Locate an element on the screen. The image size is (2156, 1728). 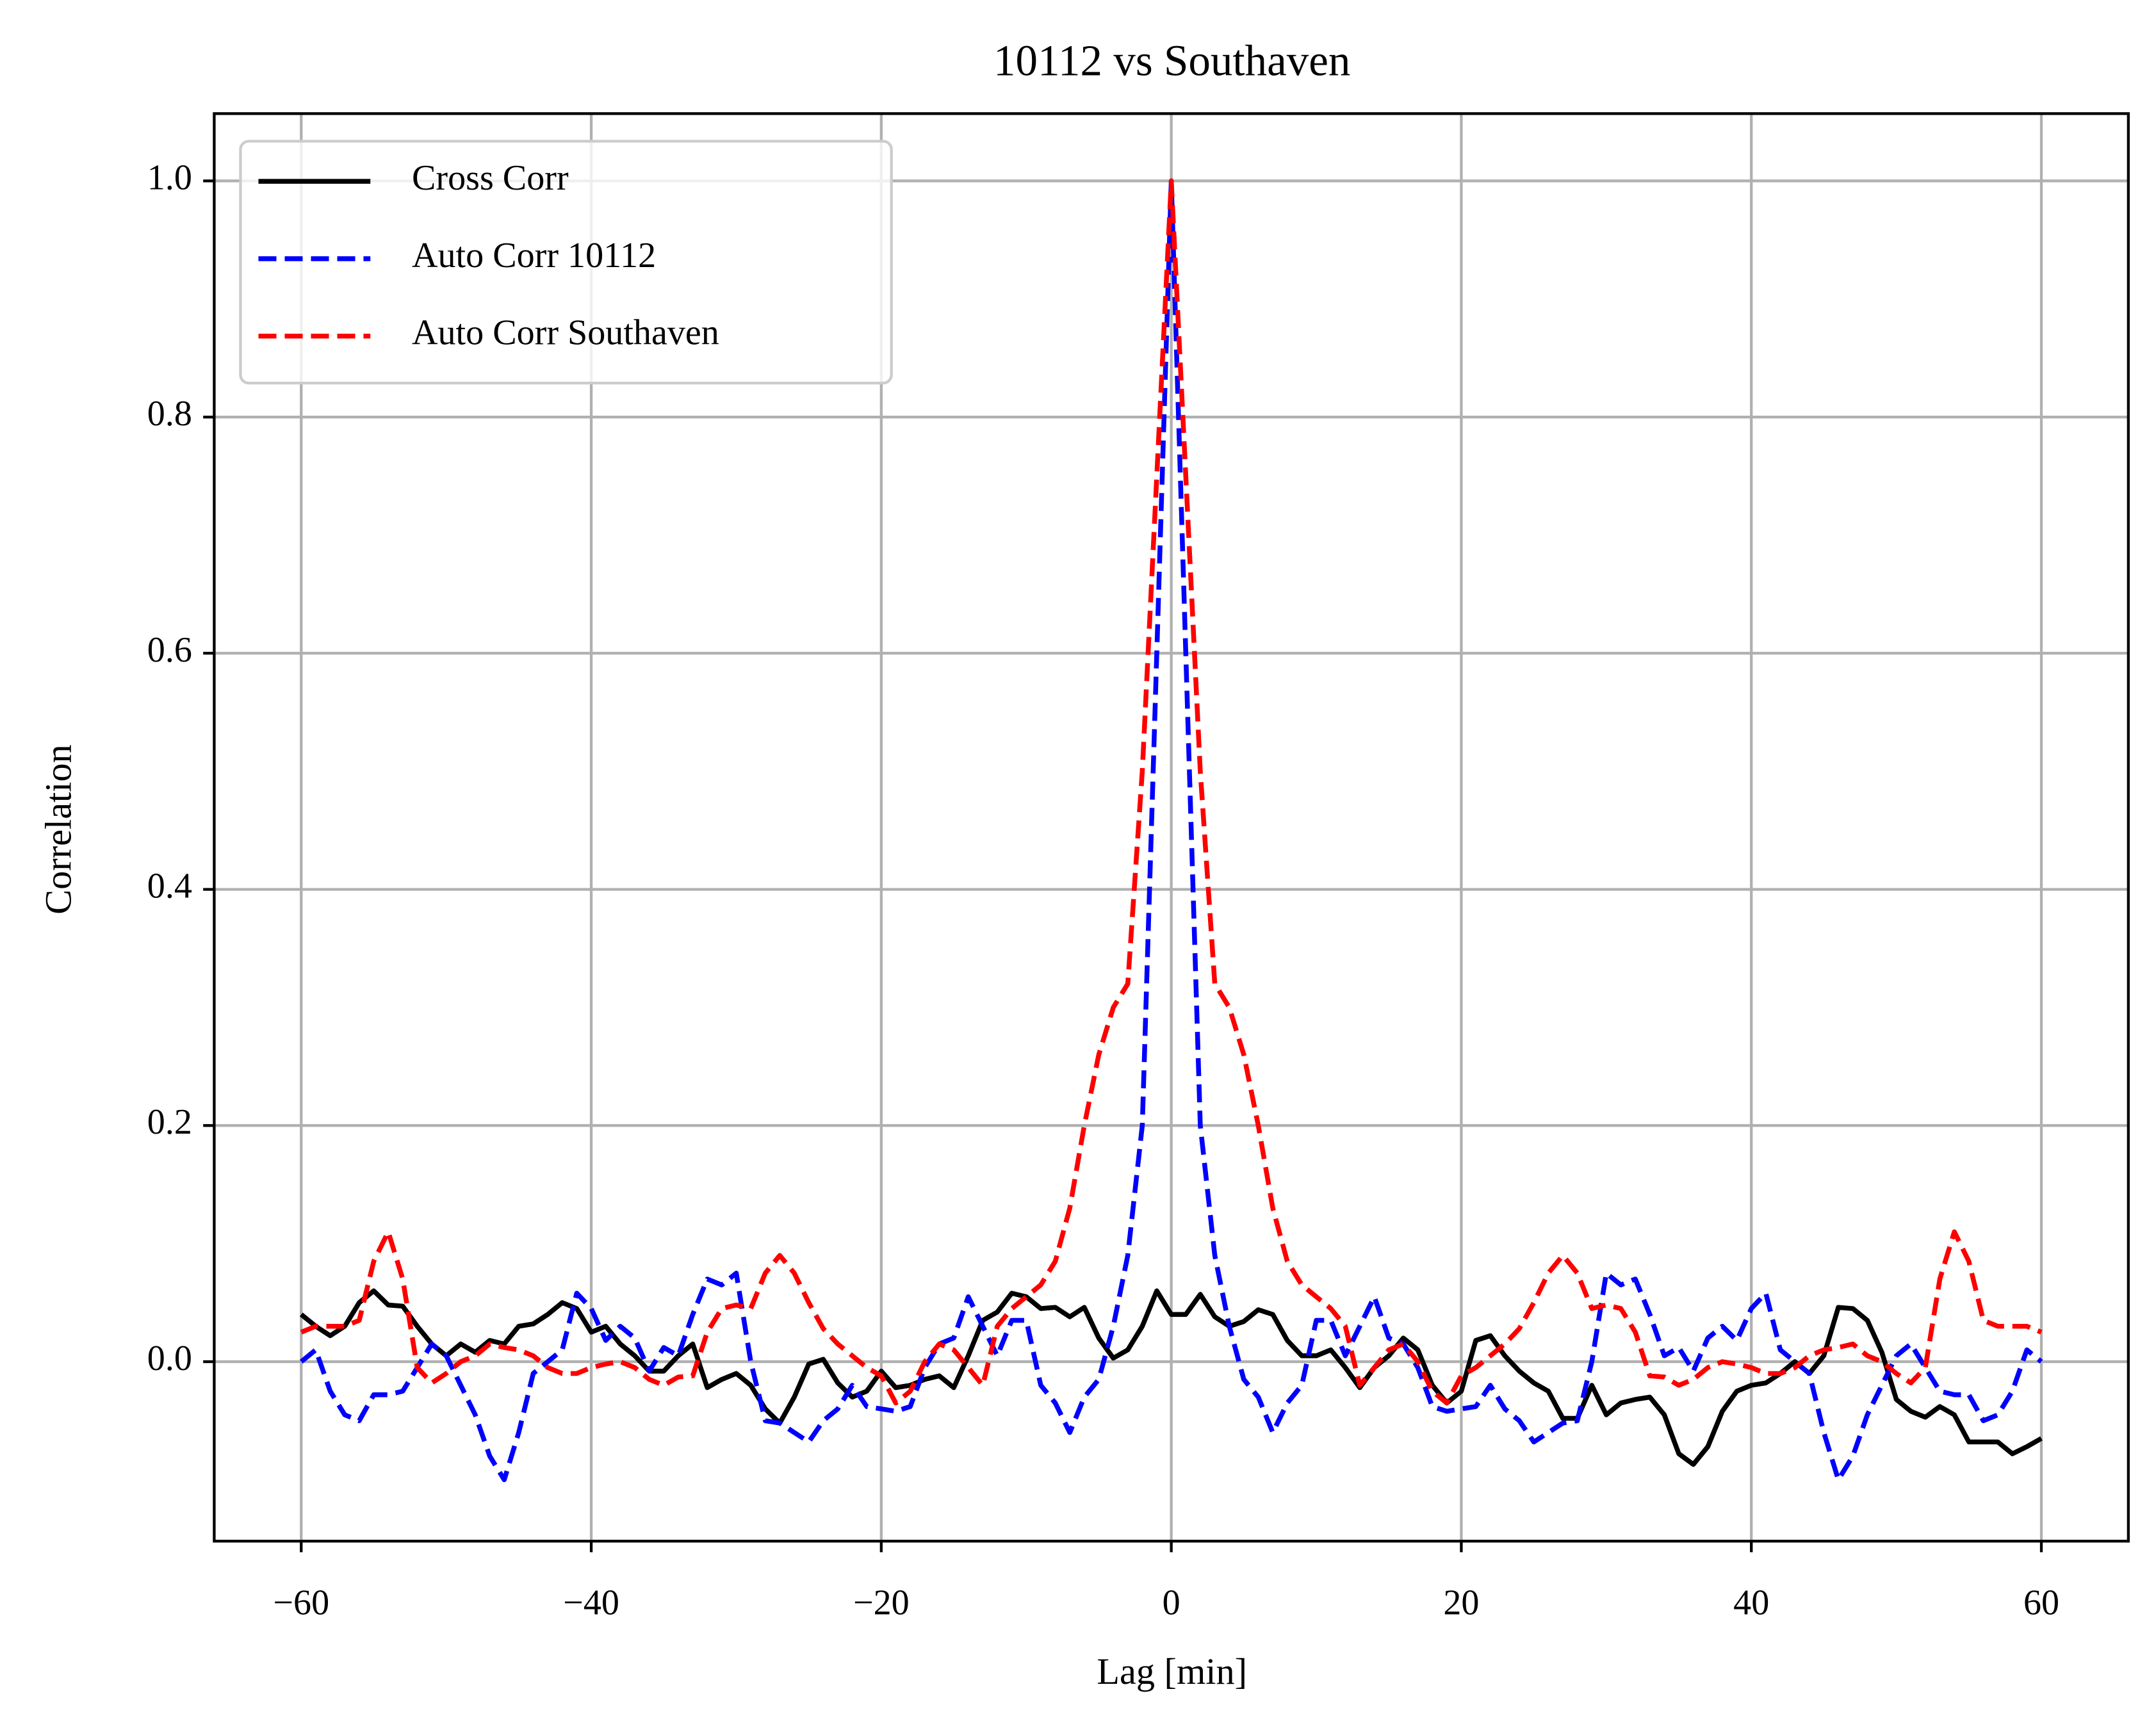
legend-label: Auto Corr Southaven is located at coordinates (565, 333).